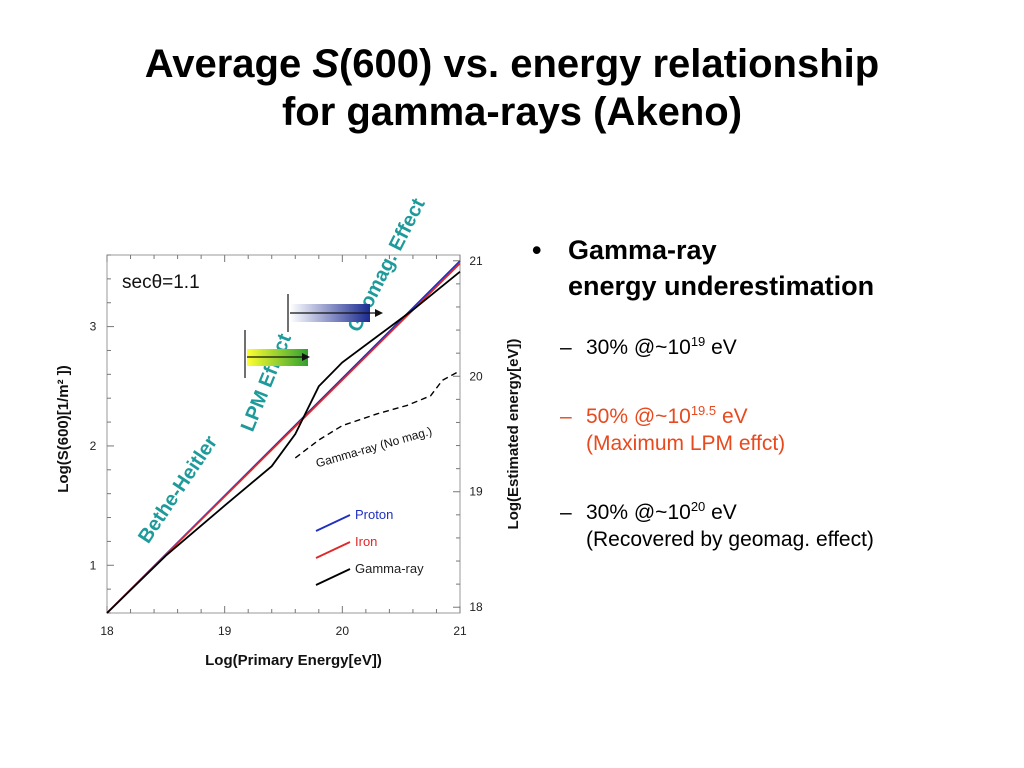 This screenshot has height=768, width=1024. Describe the element at coordinates (325, 64) in the screenshot. I see `title-italic-s: S` at that location.